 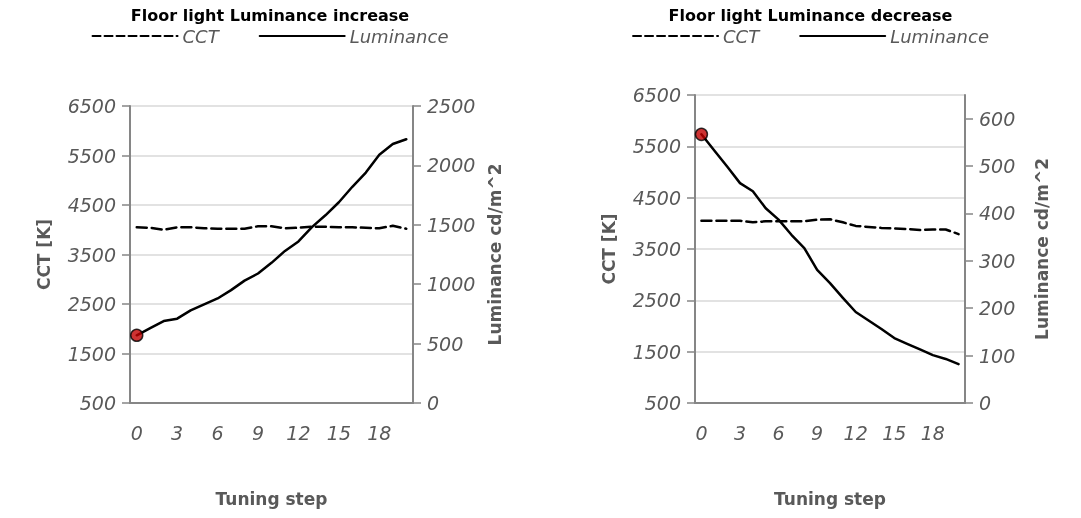 I want to click on chart-title: Floor light Luminance increase, so click(x=270, y=15).